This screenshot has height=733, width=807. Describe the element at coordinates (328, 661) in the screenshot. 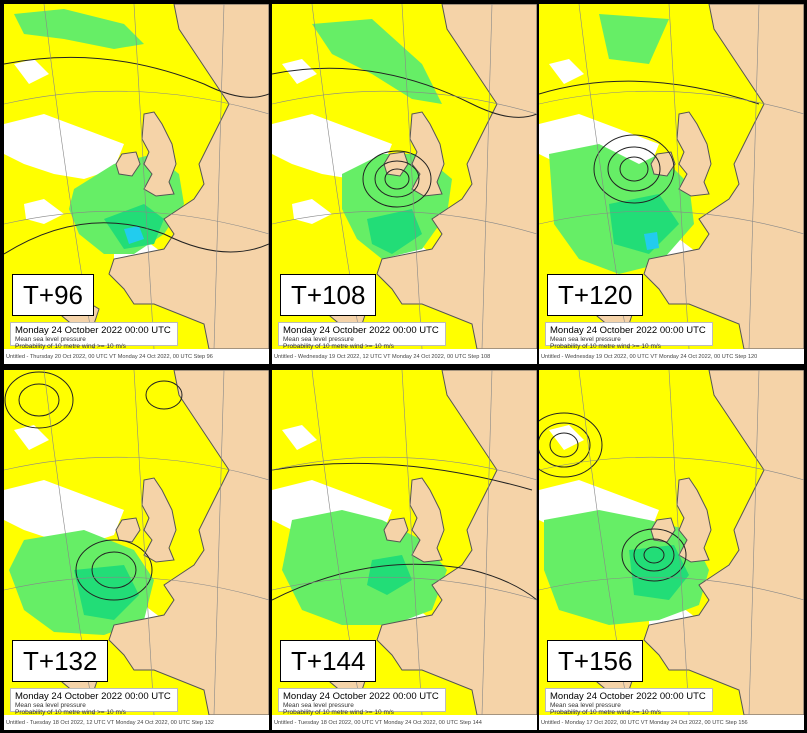

I see `forecast-step-label: T+144` at that location.